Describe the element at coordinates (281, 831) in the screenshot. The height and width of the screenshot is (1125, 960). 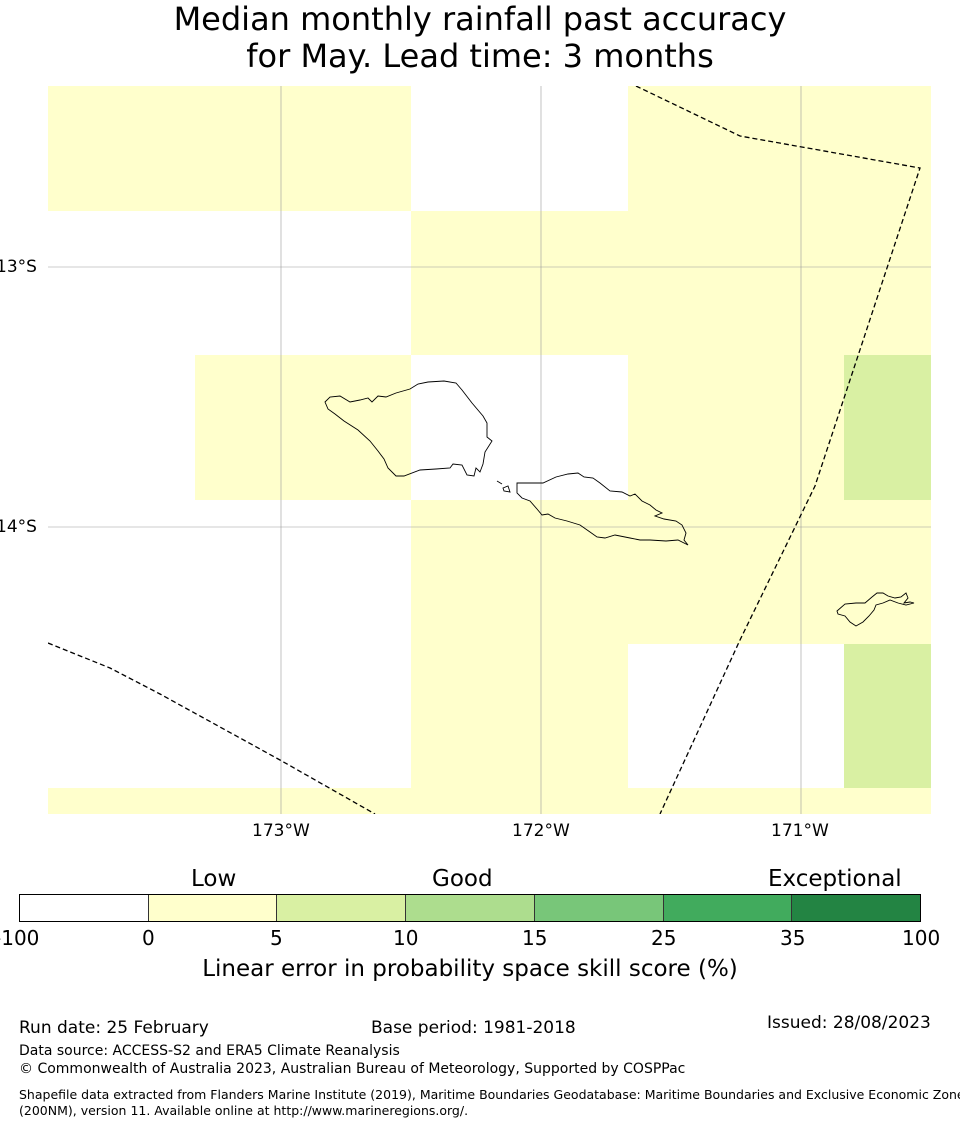
I see `lon-label-173w: 173°W` at that location.